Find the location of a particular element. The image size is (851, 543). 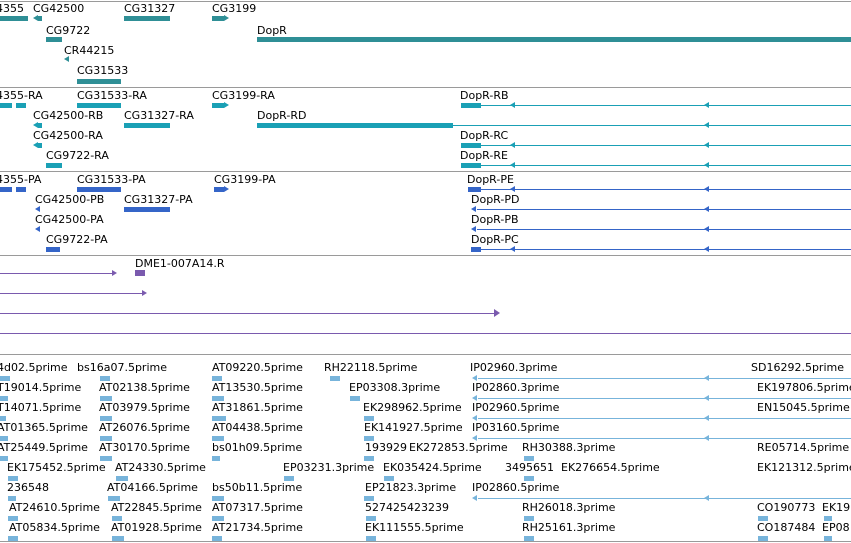

feature-label: 4355 is located at coordinates (12, 8).